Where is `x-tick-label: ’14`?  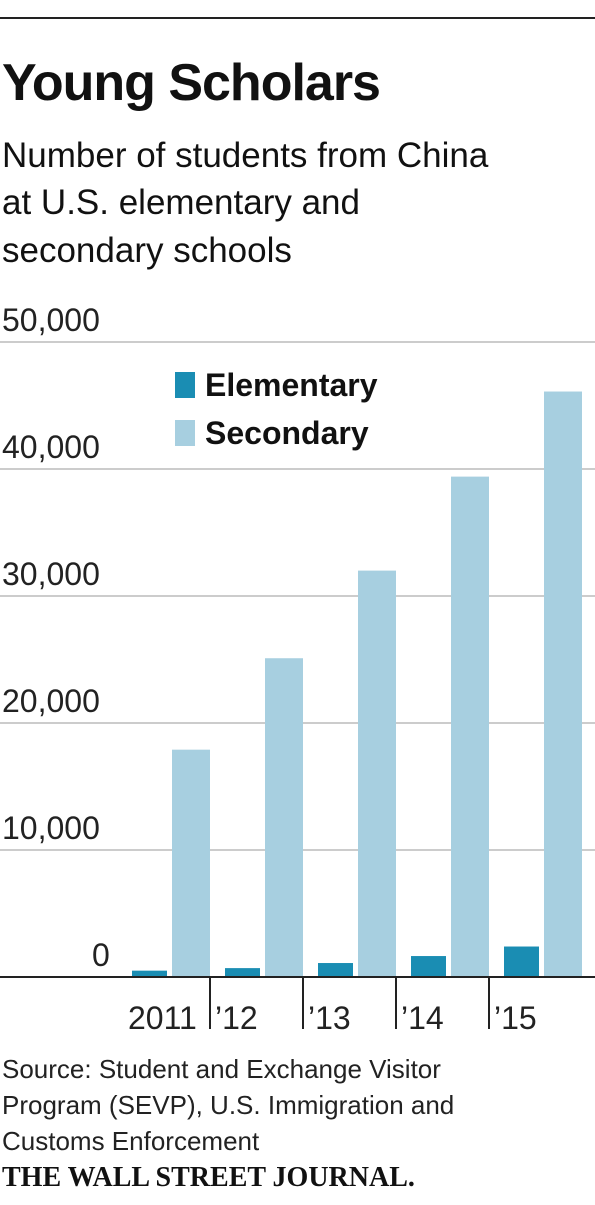 x-tick-label: ’14 is located at coordinates (422, 1018).